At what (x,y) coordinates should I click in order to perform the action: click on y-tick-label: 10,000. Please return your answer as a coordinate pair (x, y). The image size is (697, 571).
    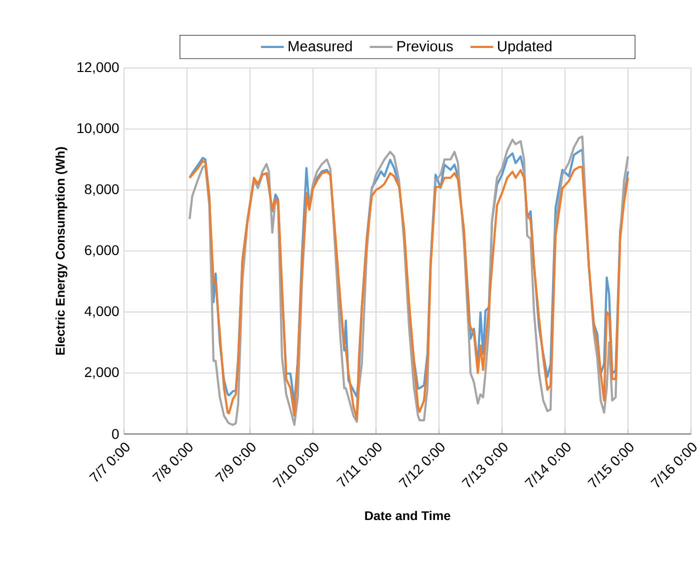
    Looking at the image, I should click on (98, 129).